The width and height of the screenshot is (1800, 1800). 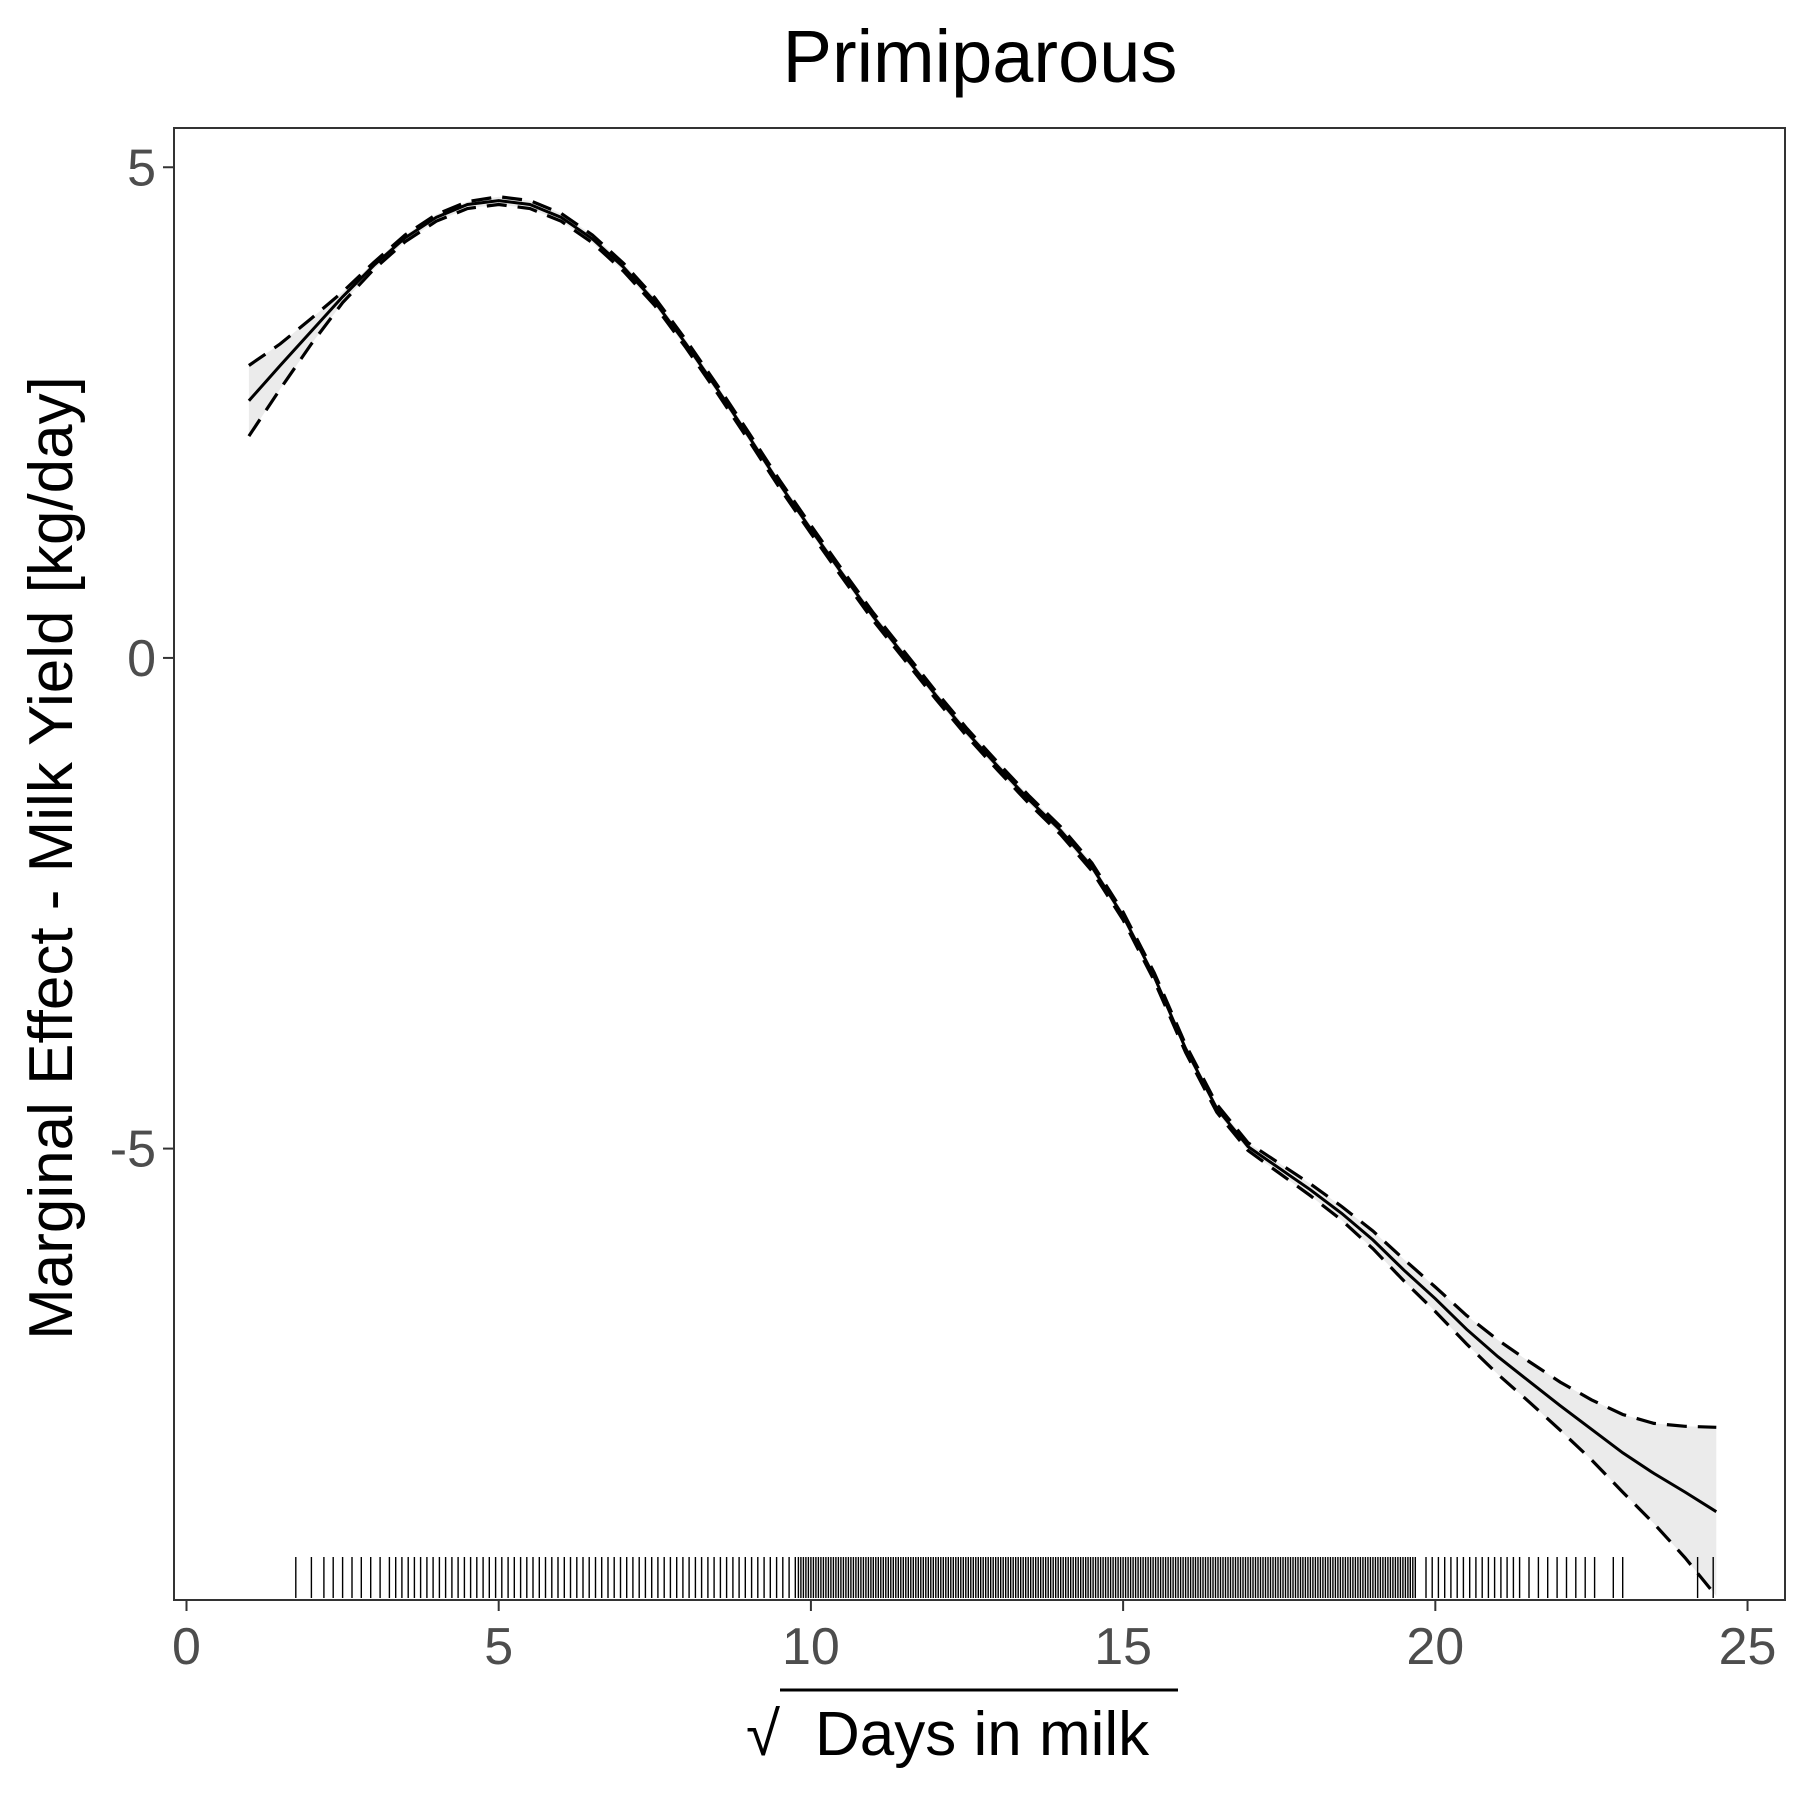 I want to click on y-tick-label: 5, so click(x=141, y=168).